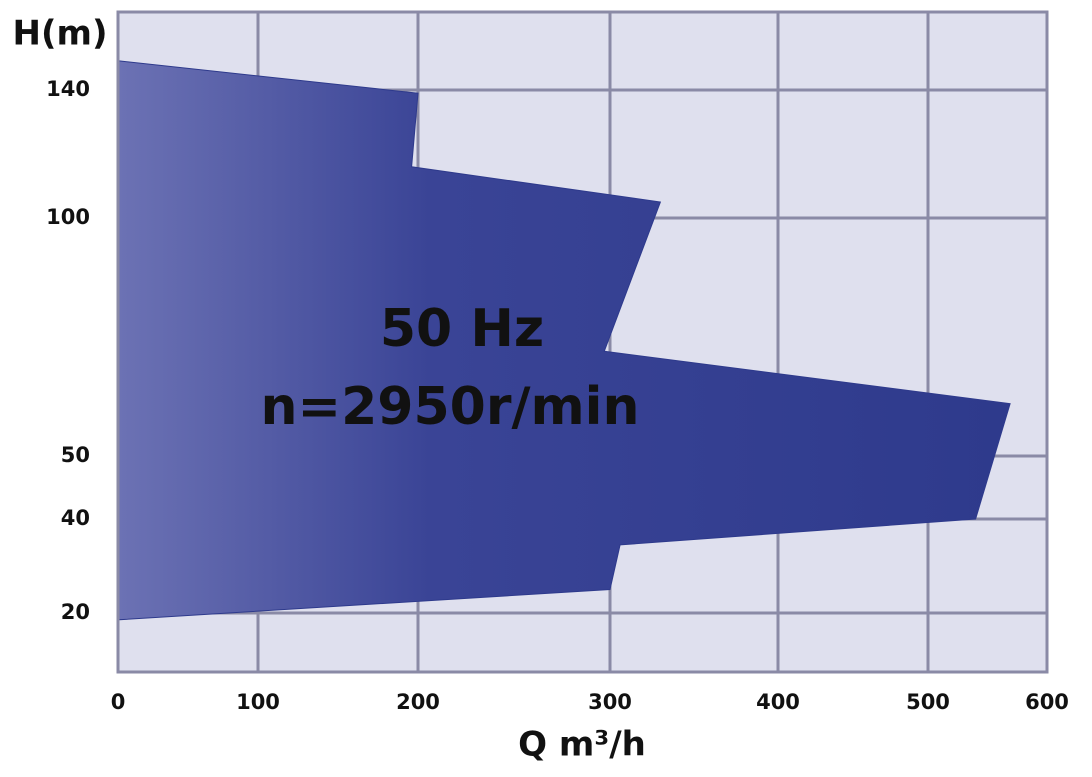 Image resolution: width=1092 pixels, height=777 pixels. I want to click on x-tick-label: 100, so click(258, 702).